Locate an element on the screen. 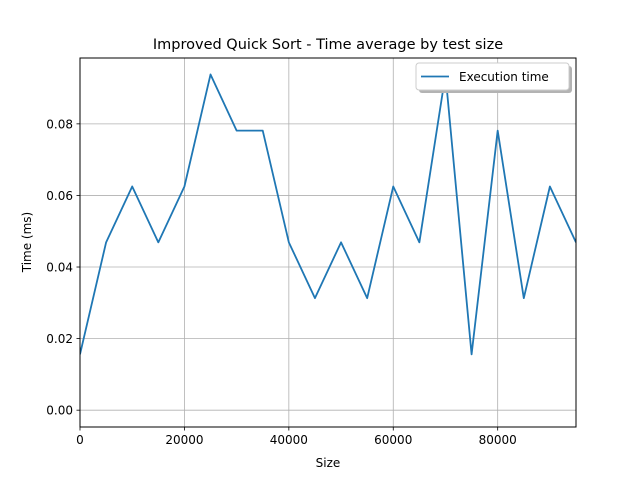 The image size is (640, 480). y-tick-label: 0.00 is located at coordinates (59, 411).